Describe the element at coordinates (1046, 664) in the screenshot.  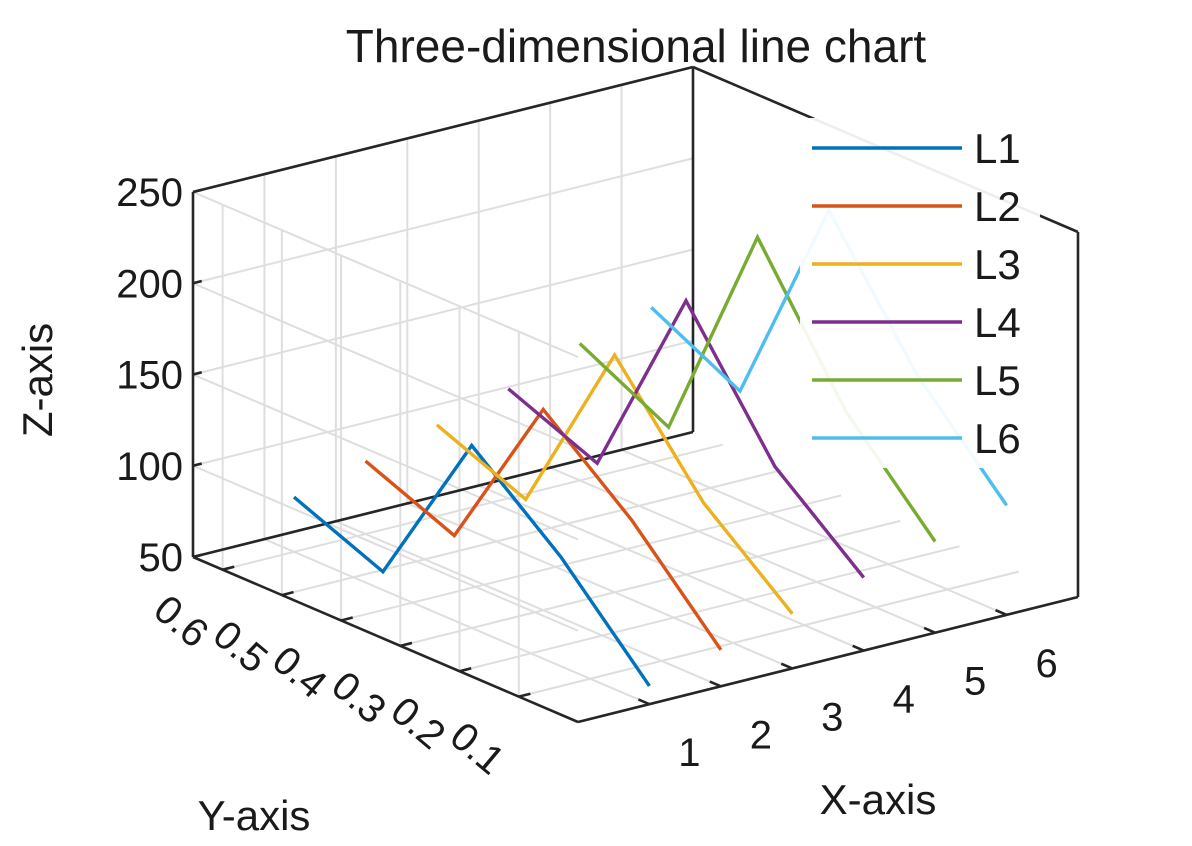
I see `x-tick-label: 6` at that location.